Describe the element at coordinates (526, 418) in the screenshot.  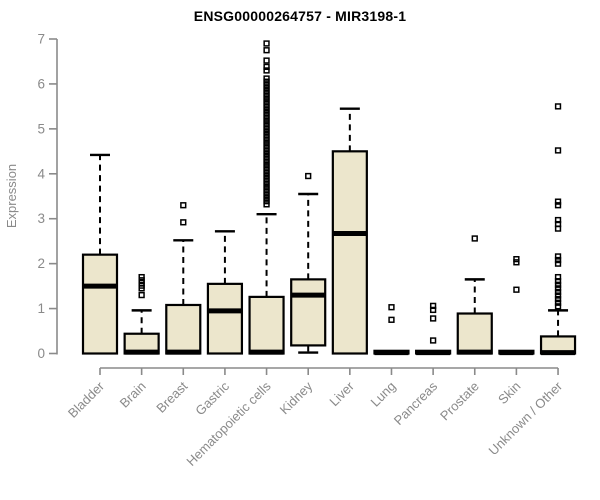
I see `category-label: Unknown / Other` at that location.